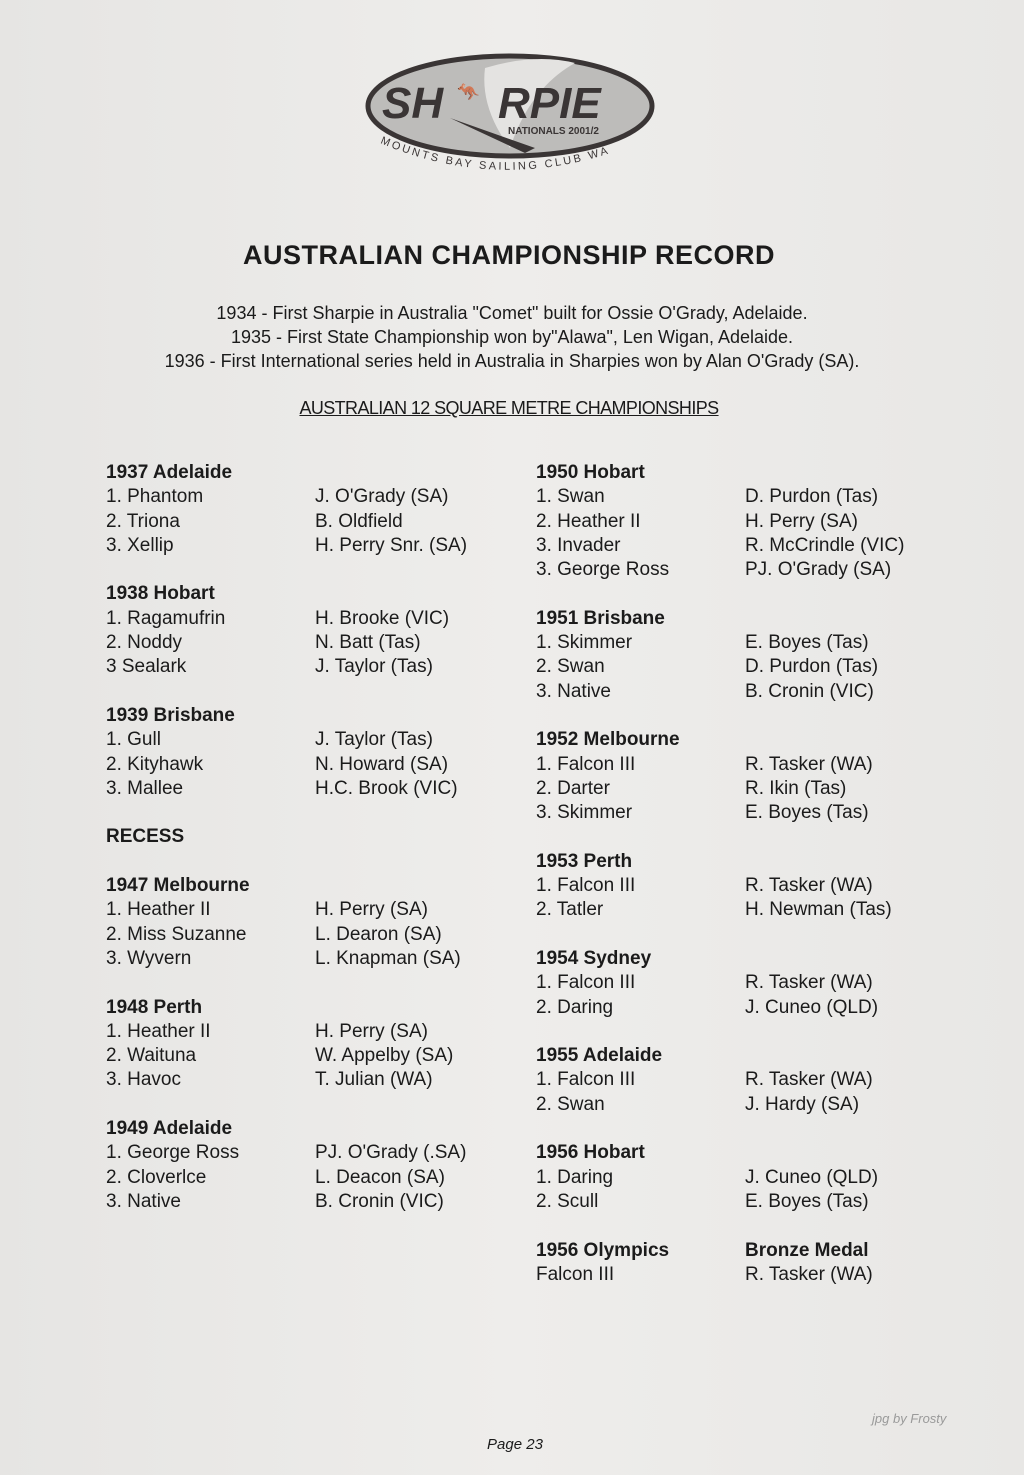 Image resolution: width=1024 pixels, height=1475 pixels. I want to click on boat-name: Falcon III, so click(575, 1274).